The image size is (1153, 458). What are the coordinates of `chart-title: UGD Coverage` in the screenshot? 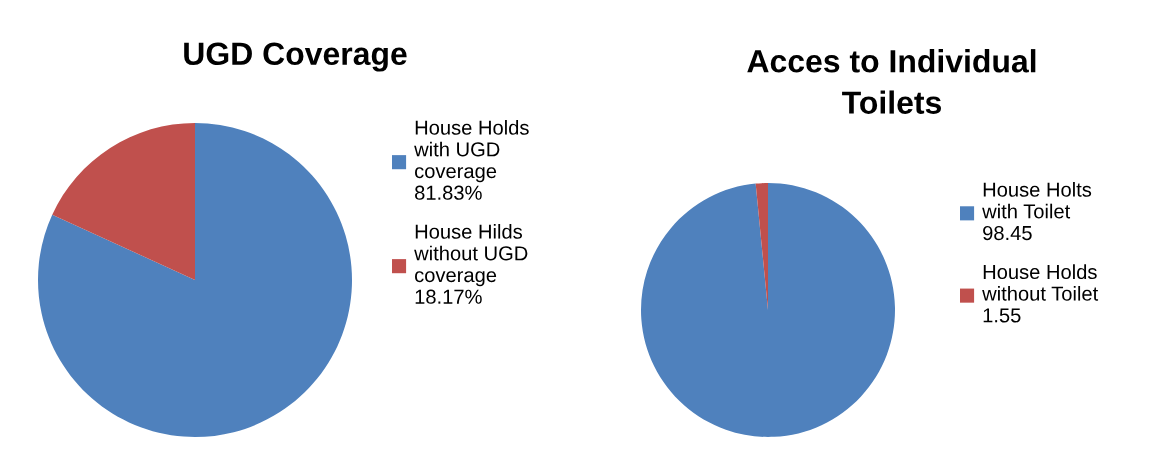 It's located at (295, 57).